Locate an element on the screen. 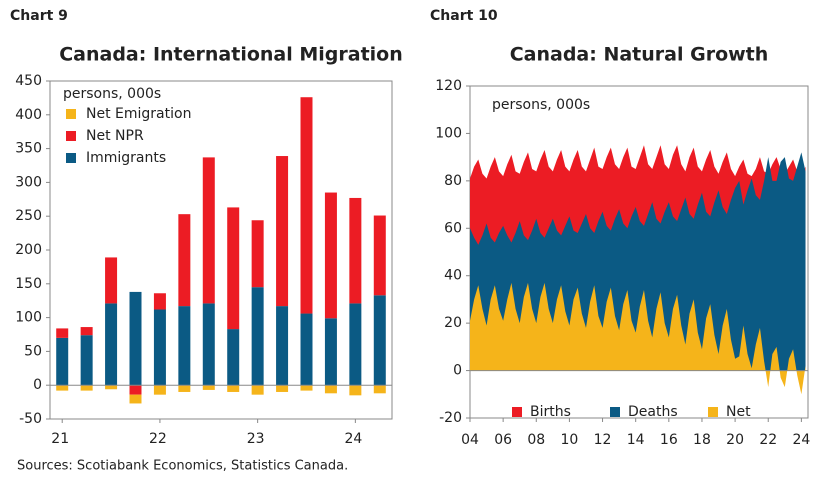 This screenshot has height=483, width=828. y-tick-label: 50 is located at coordinates (33, 351).